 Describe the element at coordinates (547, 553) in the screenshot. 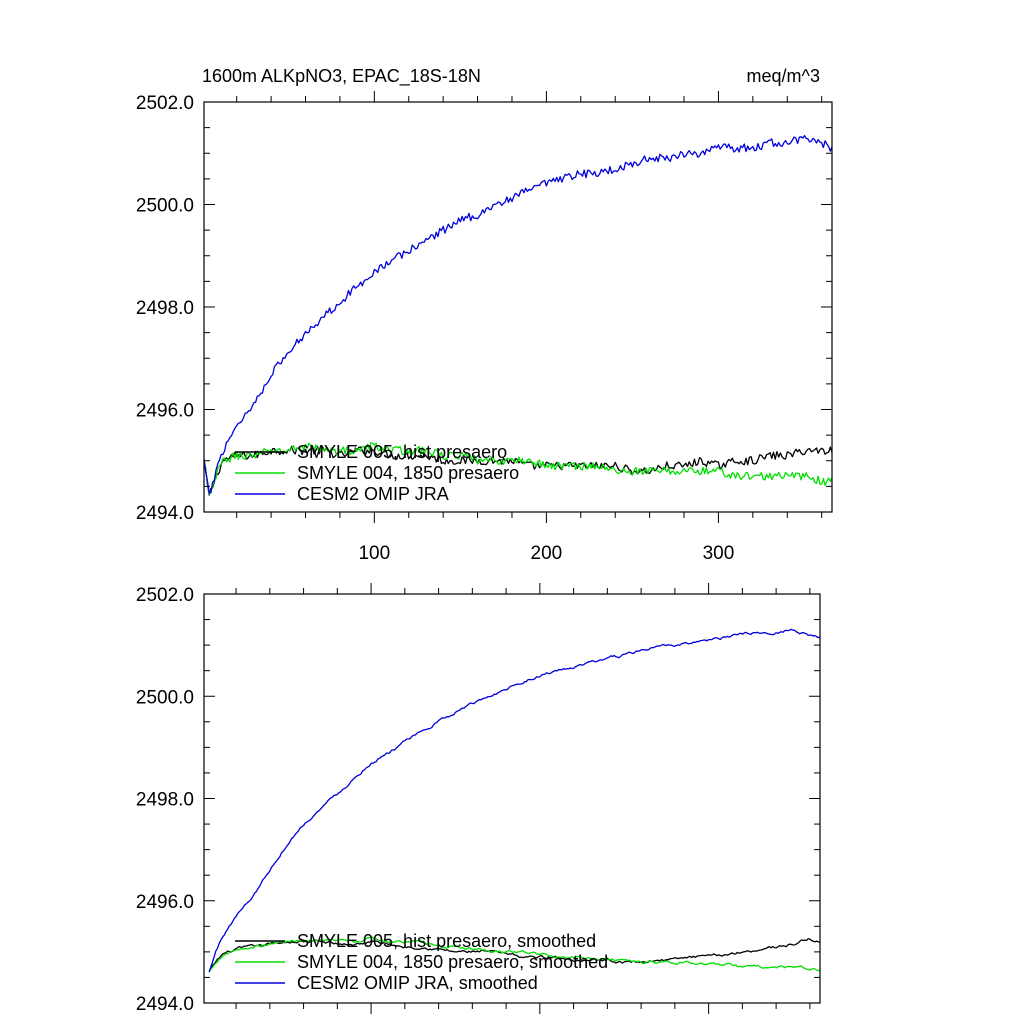

I see `x-tick-label: 200` at that location.